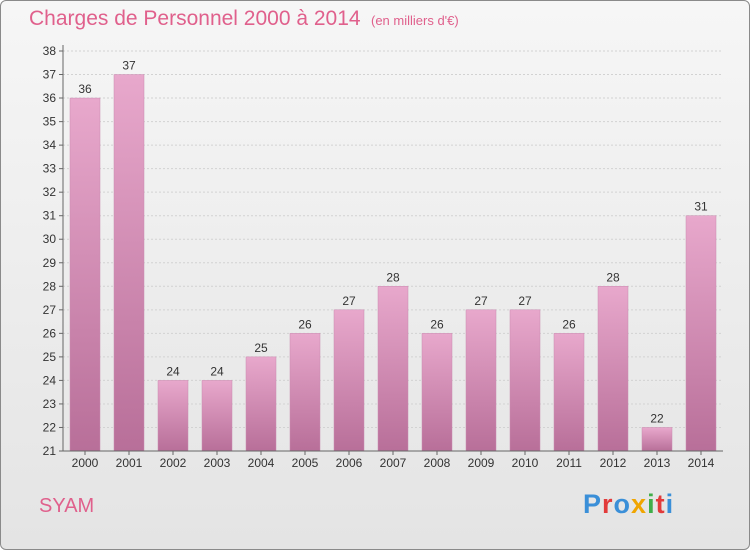  What do you see at coordinates (50, 216) in the screenshot?
I see `y-tick-label: 31` at bounding box center [50, 216].